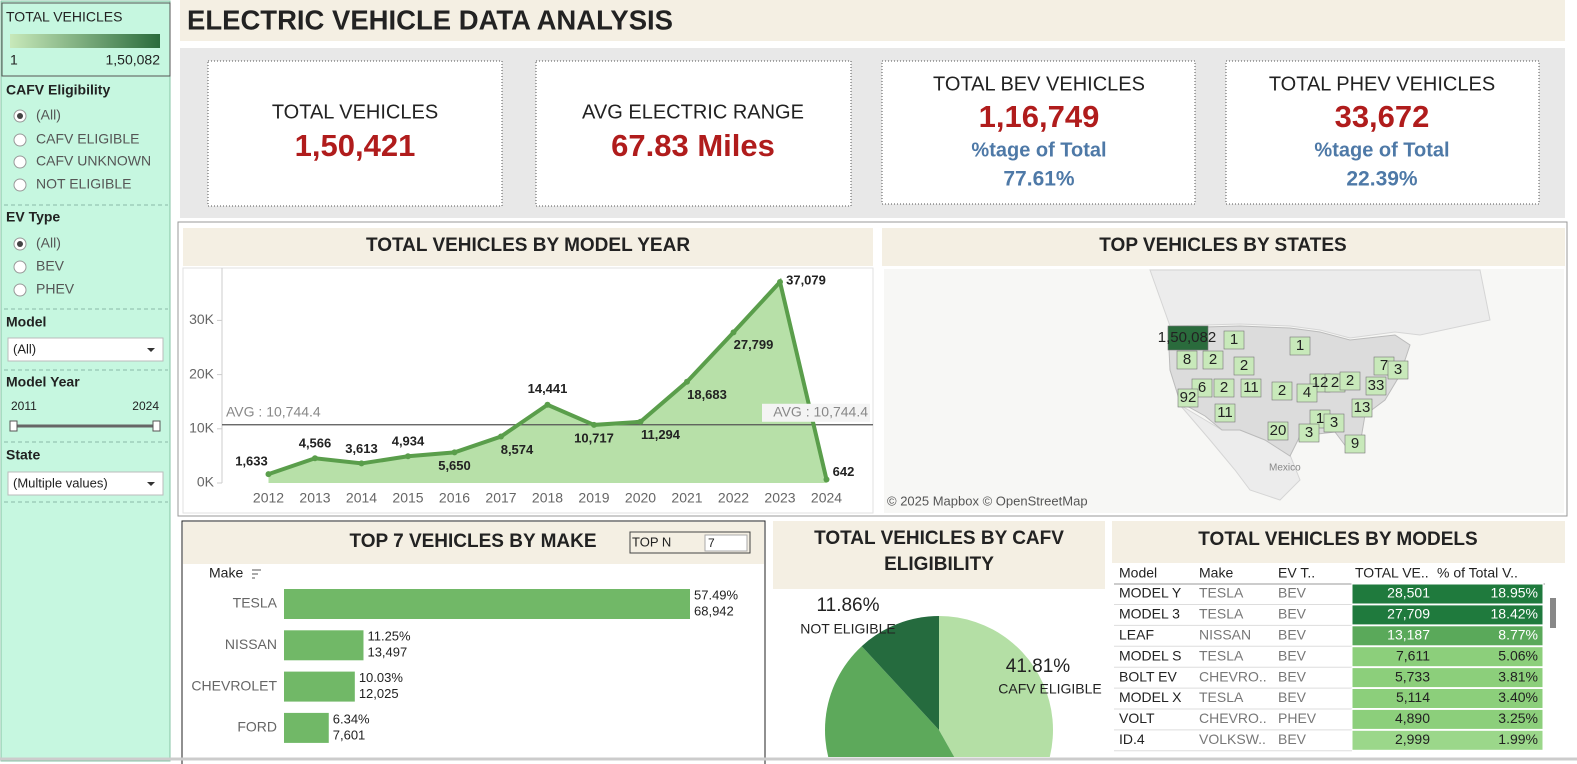 The width and height of the screenshot is (1577, 764). What do you see at coordinates (251, 644) in the screenshot?
I see `category-label: NISSAN` at bounding box center [251, 644].